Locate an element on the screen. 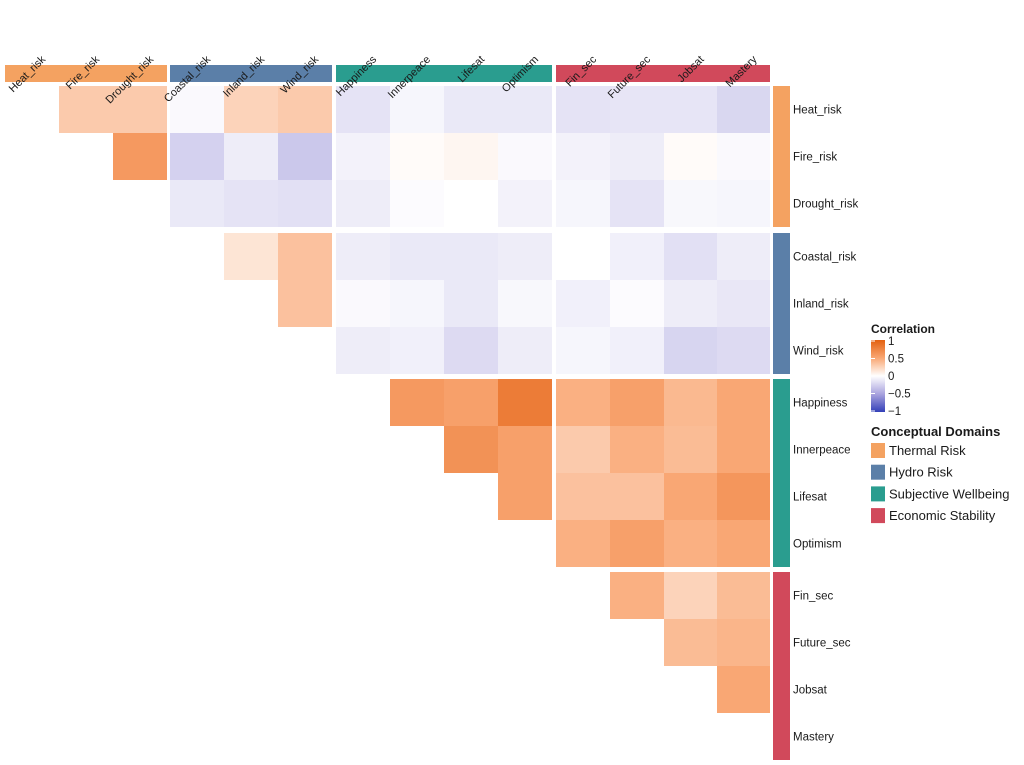  row-label: Fin_sec is located at coordinates (813, 597).